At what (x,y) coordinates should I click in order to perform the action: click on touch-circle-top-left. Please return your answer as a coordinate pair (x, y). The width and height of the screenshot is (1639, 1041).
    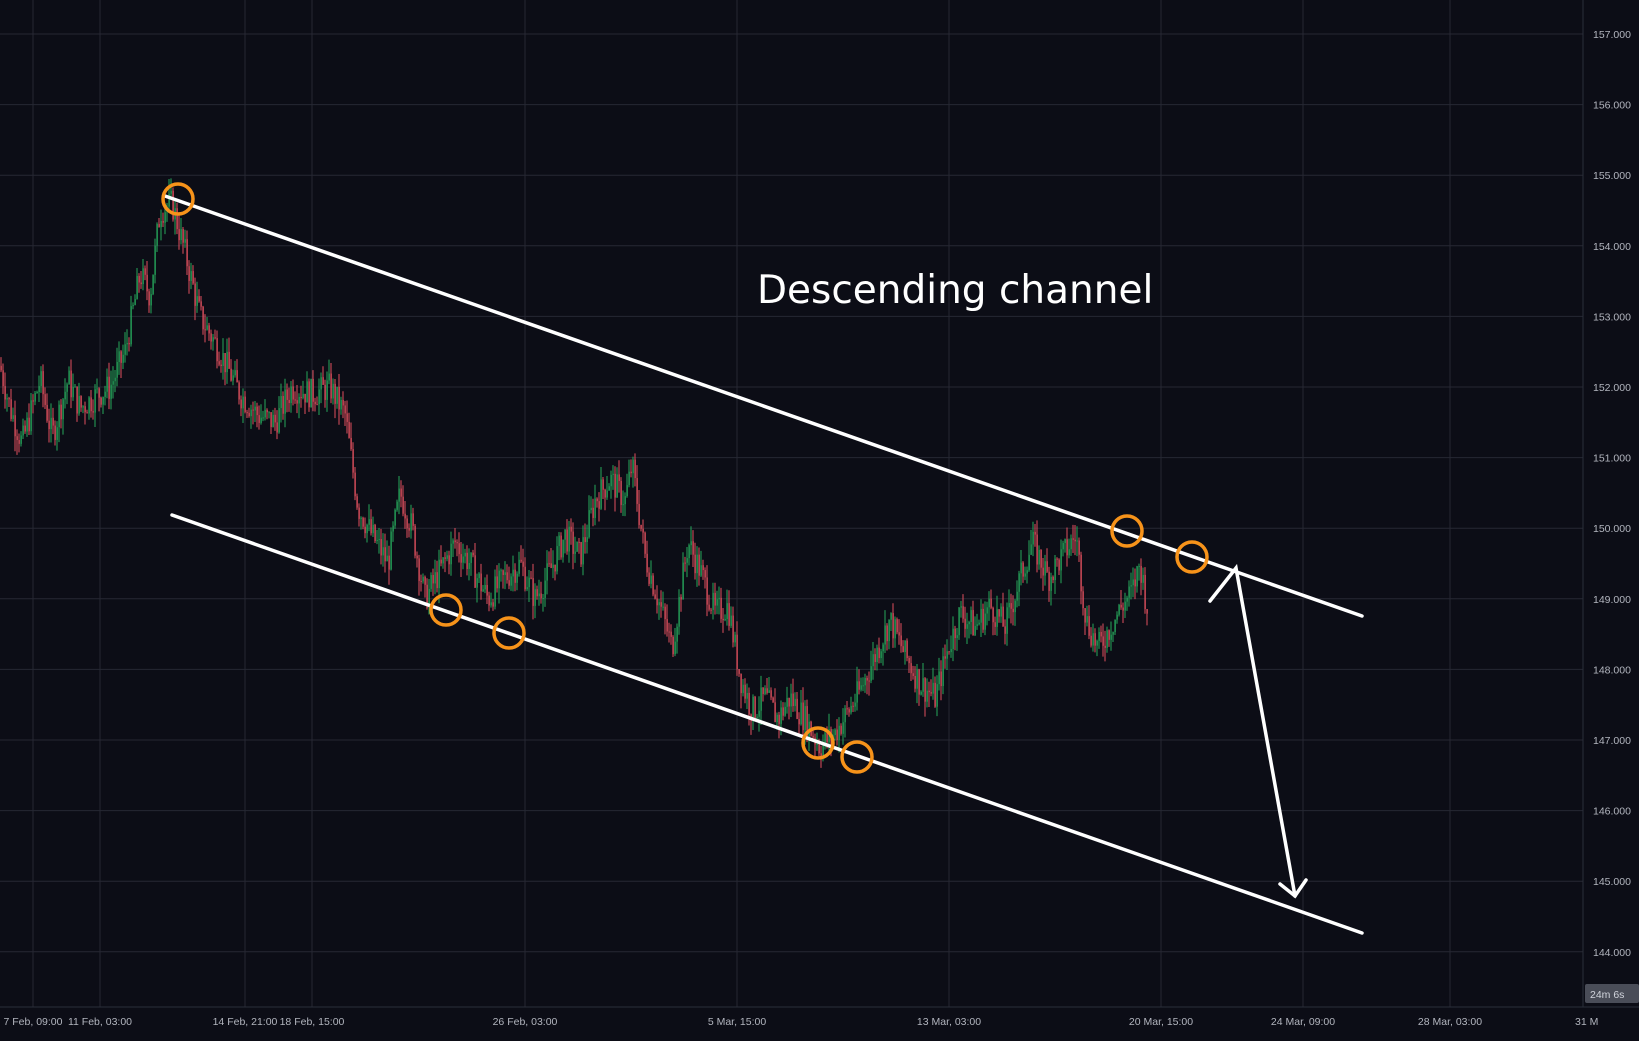
    Looking at the image, I should click on (178, 199).